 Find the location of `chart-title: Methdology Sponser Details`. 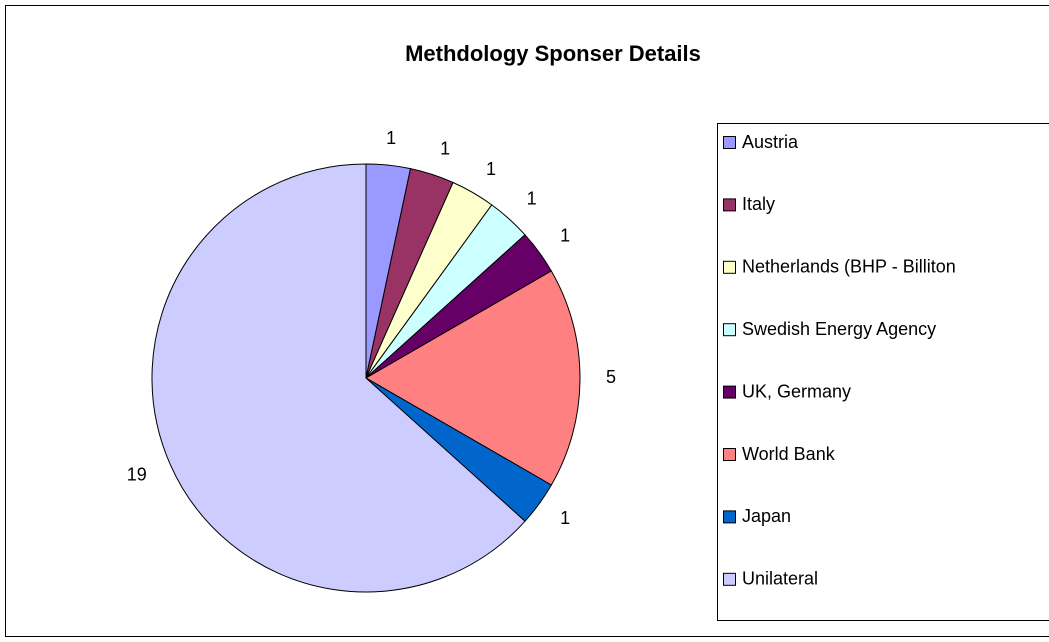

chart-title: Methdology Sponser Details is located at coordinates (553, 53).